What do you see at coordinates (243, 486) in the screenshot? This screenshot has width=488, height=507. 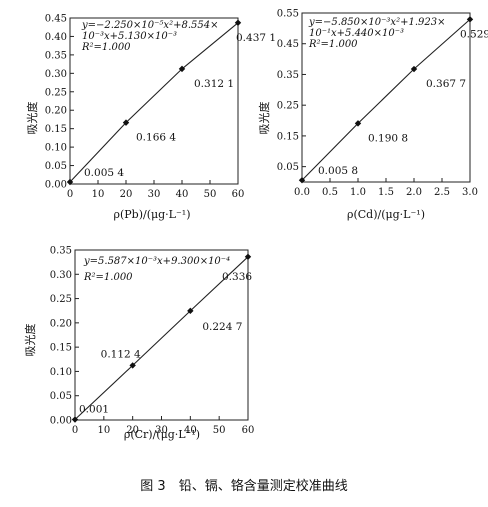 I see `figure-caption: 图 3 铅、镉、铬含量测定校准曲线` at bounding box center [243, 486].